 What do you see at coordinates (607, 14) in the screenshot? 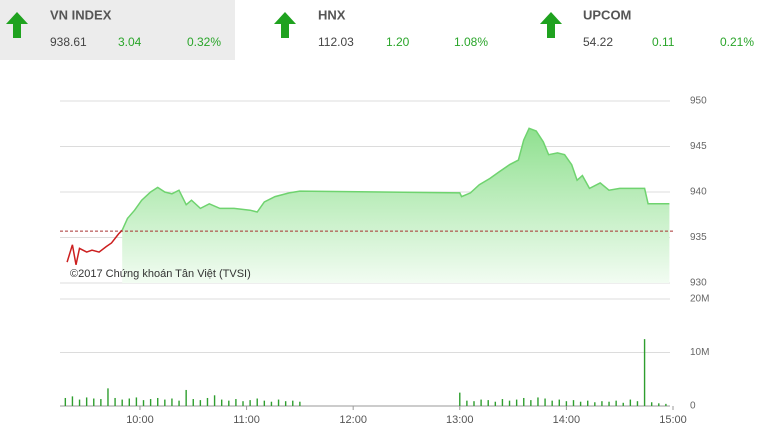
I see `index-name: UPCOM` at bounding box center [607, 14].